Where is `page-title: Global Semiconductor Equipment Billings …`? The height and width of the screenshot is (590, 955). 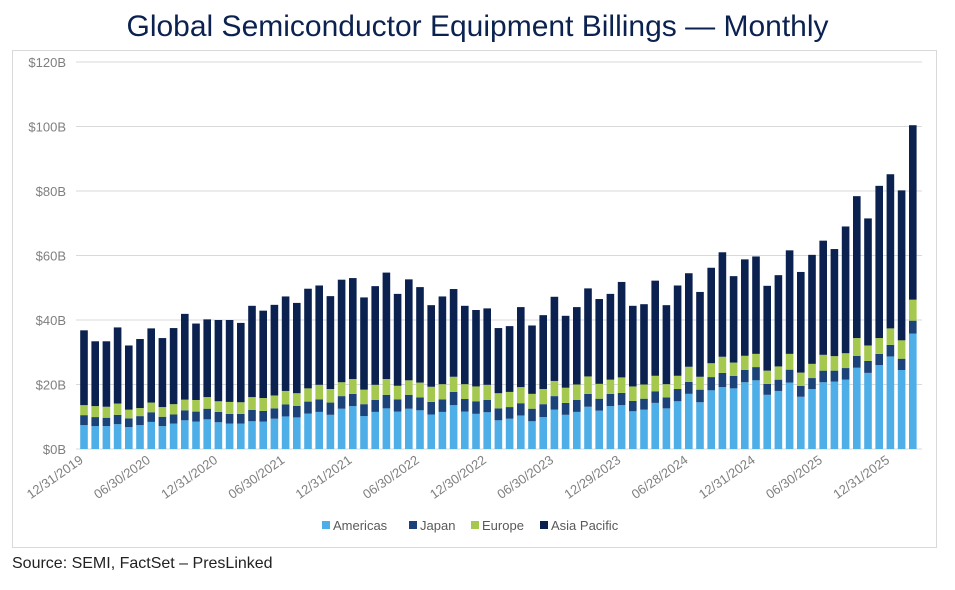 page-title: Global Semiconductor Equipment Billings … is located at coordinates (477, 26).